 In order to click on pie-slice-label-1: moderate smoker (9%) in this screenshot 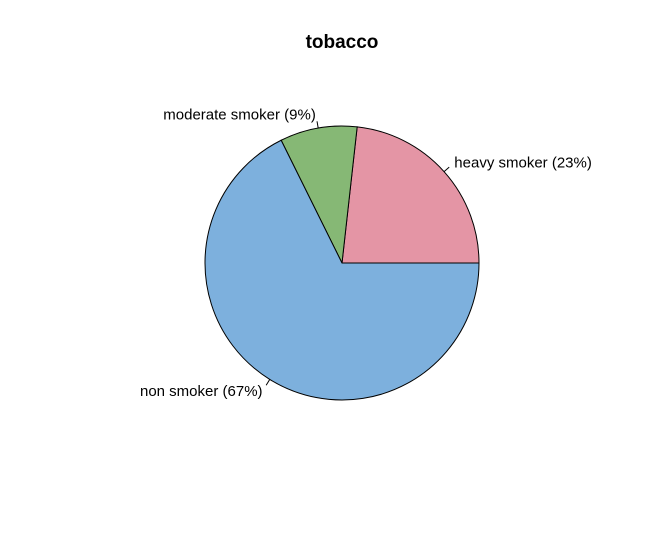, I will do `click(239, 115)`.